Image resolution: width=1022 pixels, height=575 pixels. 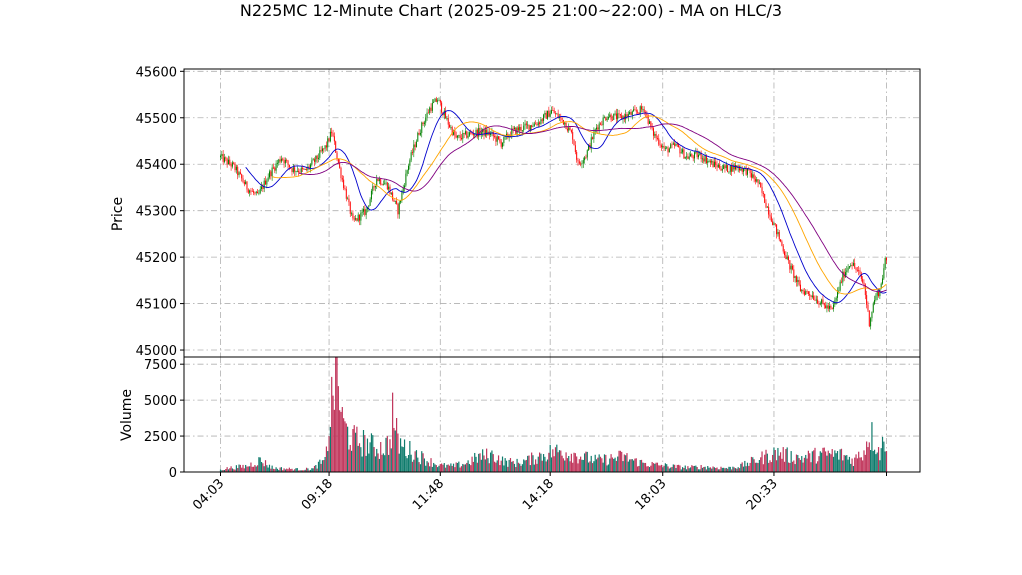 I want to click on x-tick-label: 09:18, so click(x=317, y=494).